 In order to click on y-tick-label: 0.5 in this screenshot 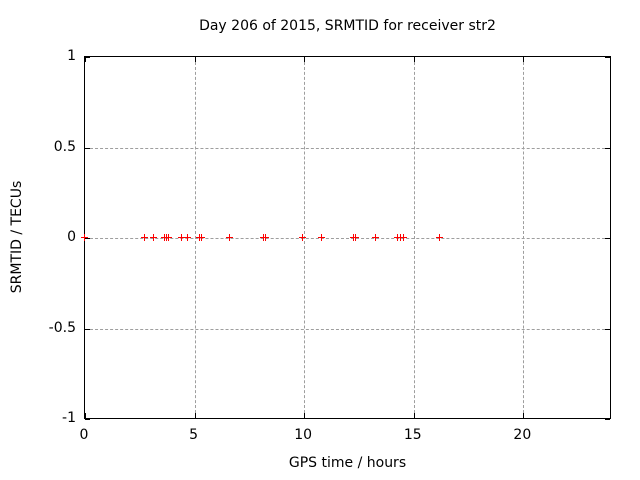, I will do `click(64, 146)`.